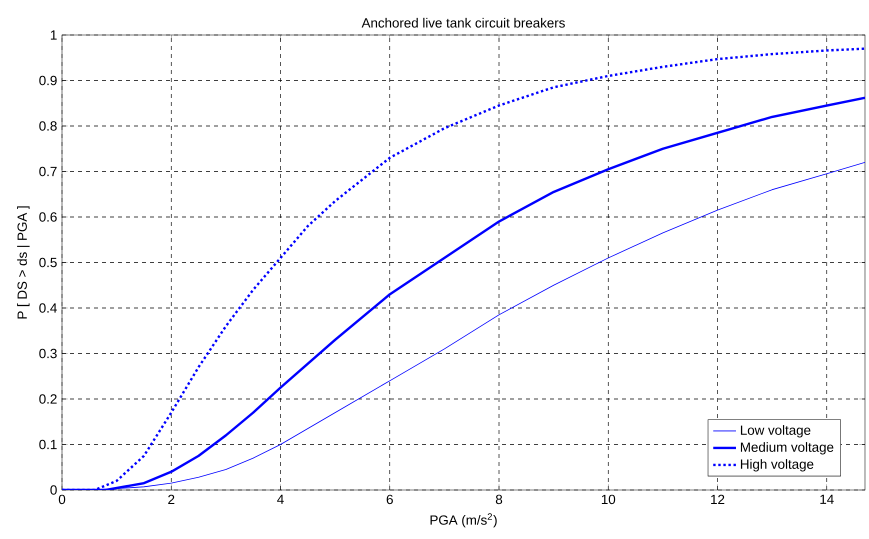 The width and height of the screenshot is (869, 539). I want to click on y-tick-label: 0, so click(53, 490).